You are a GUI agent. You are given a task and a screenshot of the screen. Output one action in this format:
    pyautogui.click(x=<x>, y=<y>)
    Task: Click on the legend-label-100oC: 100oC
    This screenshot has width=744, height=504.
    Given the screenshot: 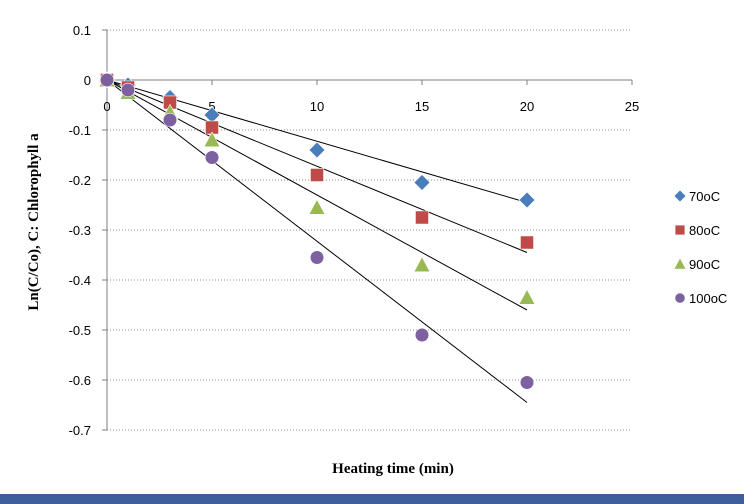 What is the action you would take?
    pyautogui.click(x=708, y=298)
    